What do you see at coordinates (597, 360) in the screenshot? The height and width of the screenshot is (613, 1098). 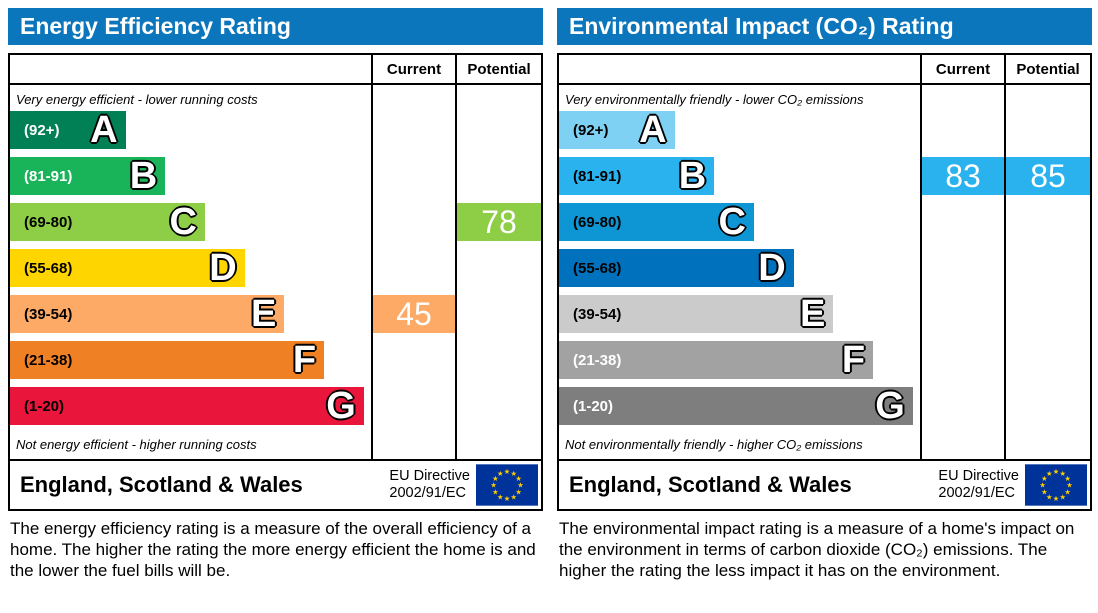 I see `band-range: (21-38)` at bounding box center [597, 360].